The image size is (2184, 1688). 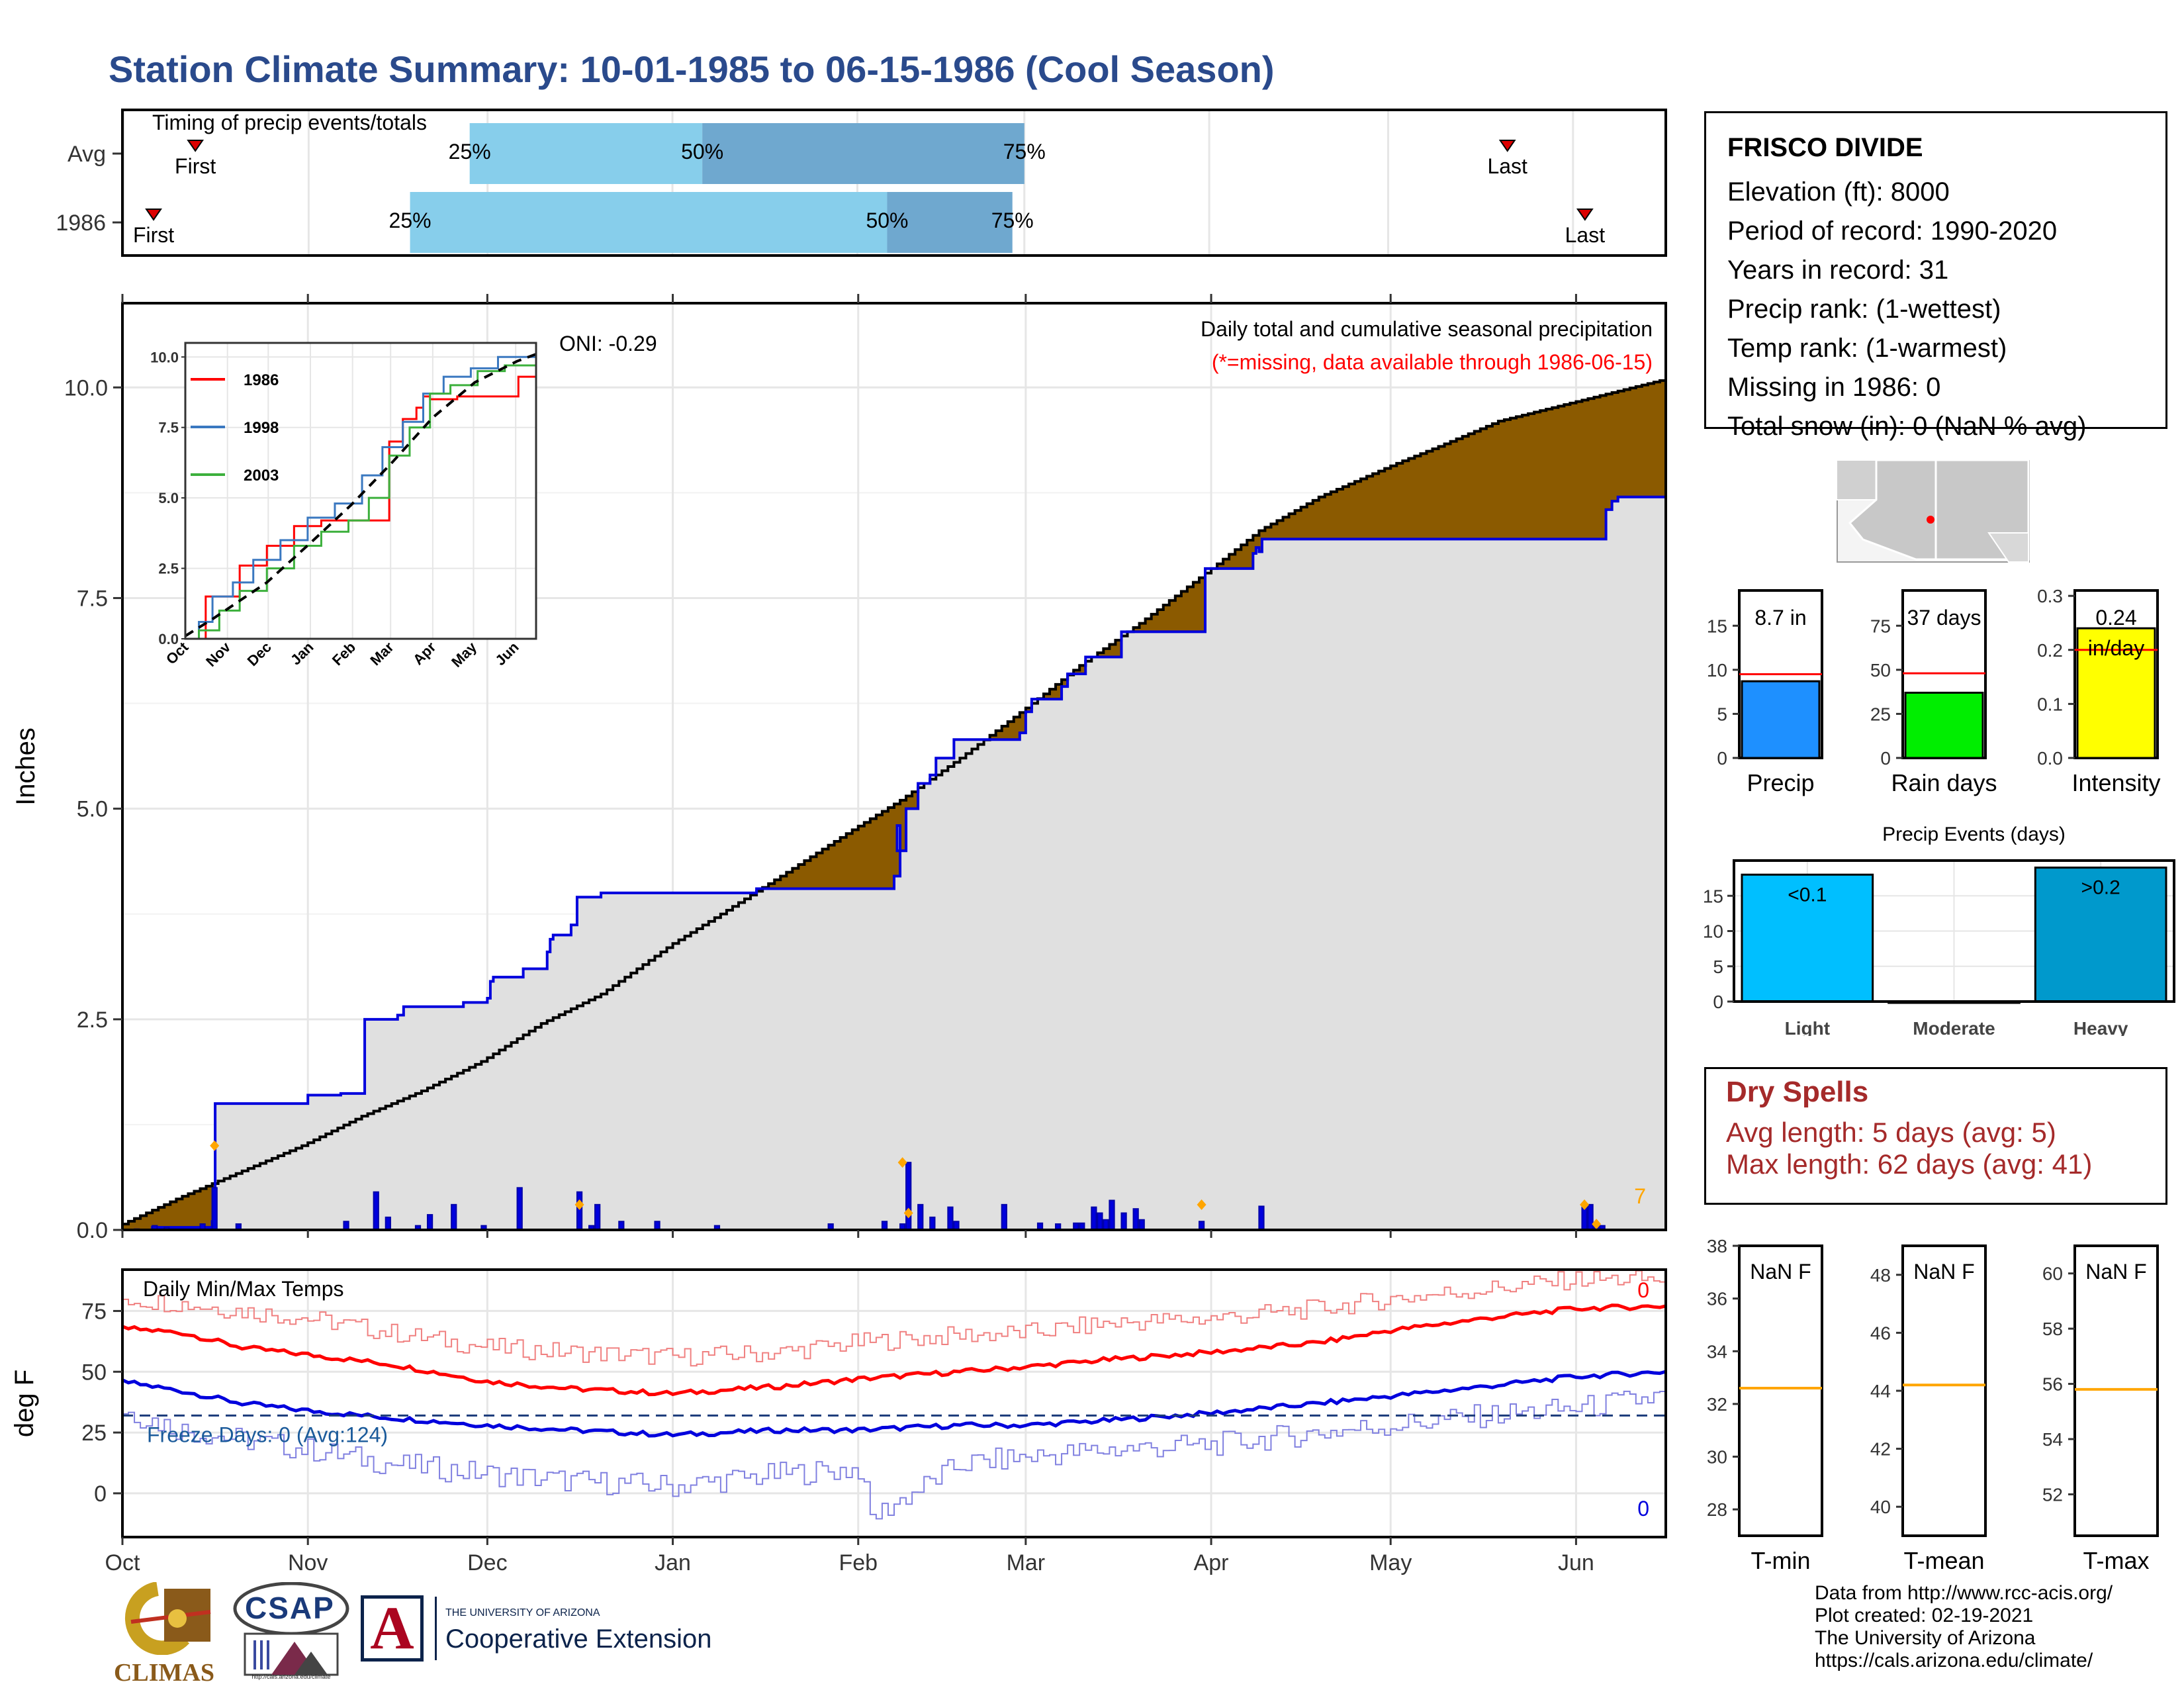 I want to click on inset-xtick: Jan, so click(x=301, y=653).